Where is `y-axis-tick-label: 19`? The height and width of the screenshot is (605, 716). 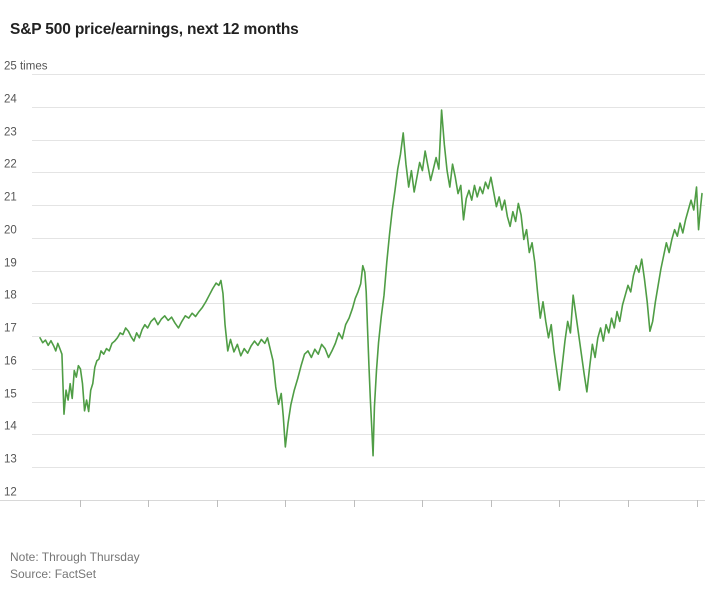 y-axis-tick-label: 19 is located at coordinates (10, 264).